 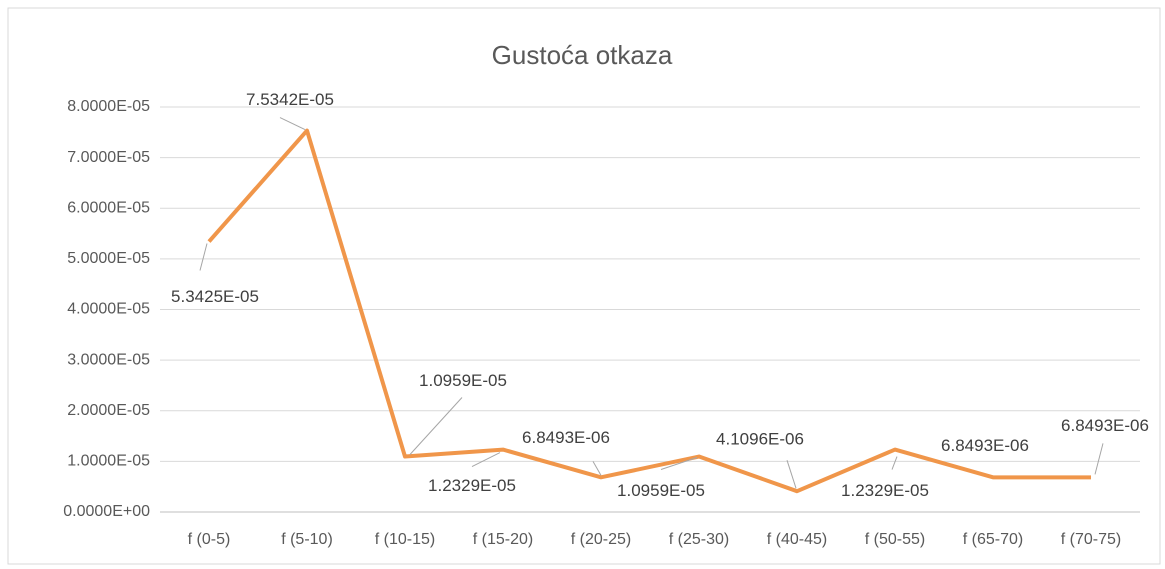 What do you see at coordinates (106, 511) in the screenshot?
I see `y-tick-label: 0.0000E+00` at bounding box center [106, 511].